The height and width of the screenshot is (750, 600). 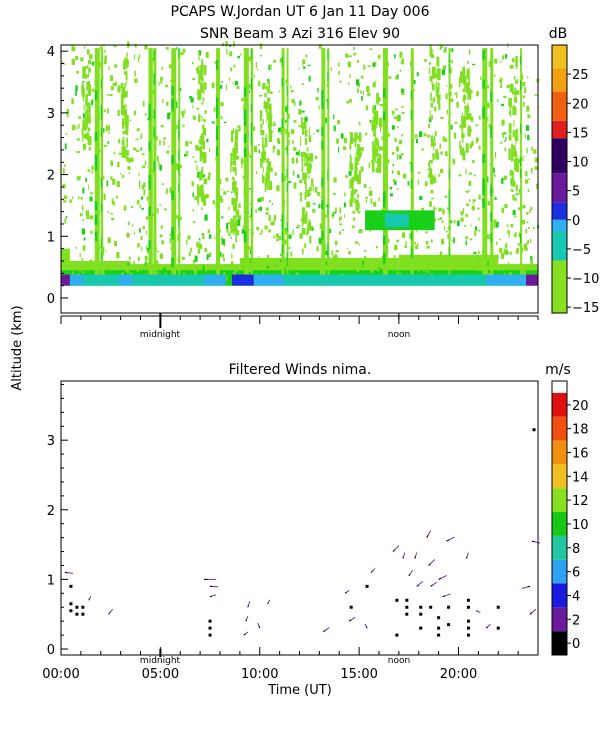 I want to click on snr-low-layer, so click(x=65, y=267).